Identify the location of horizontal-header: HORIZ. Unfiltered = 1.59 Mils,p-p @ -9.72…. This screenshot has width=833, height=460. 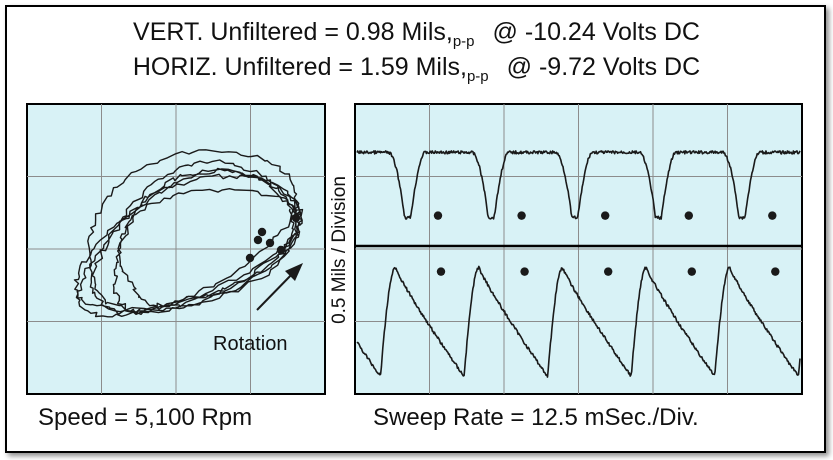
(416, 69).